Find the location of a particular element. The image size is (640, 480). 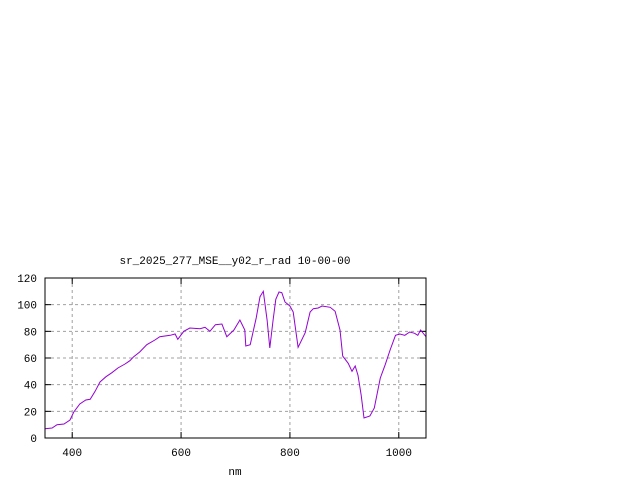

x-tick-label: 800 is located at coordinates (290, 454).